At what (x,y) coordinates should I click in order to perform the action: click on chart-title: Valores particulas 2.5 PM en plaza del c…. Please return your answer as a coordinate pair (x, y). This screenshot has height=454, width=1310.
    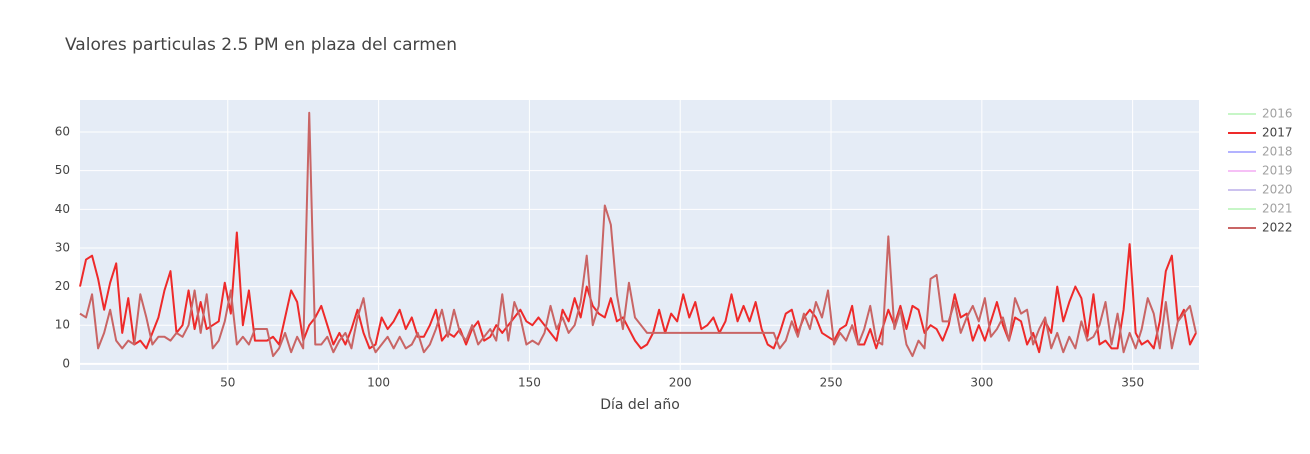
    Looking at the image, I should click on (261, 45).